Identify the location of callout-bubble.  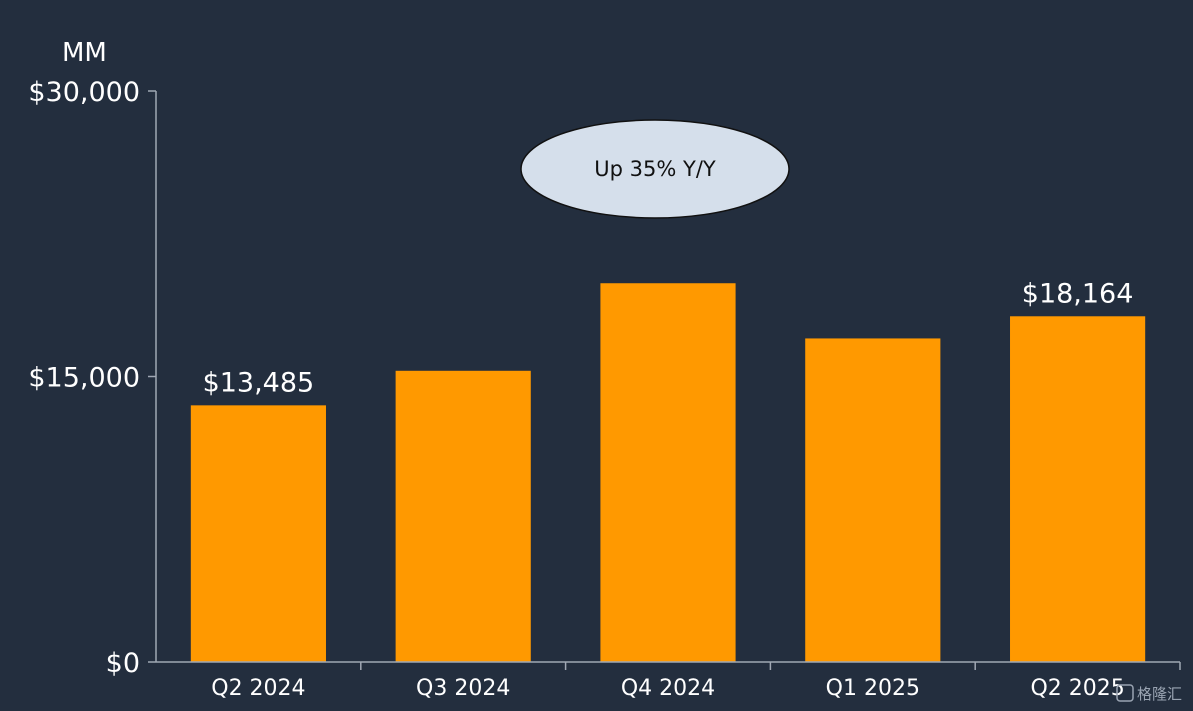
(655, 169).